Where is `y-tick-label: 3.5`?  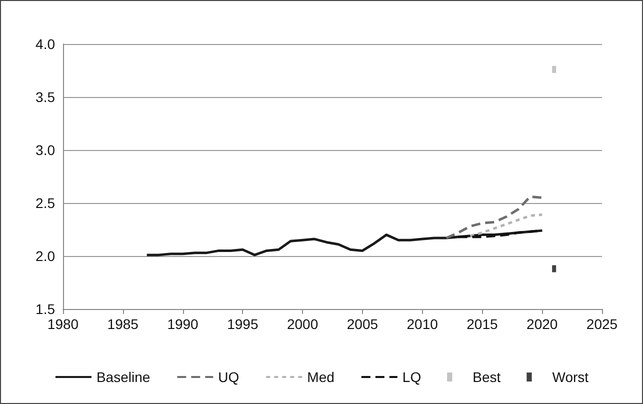
y-tick-label: 3.5 is located at coordinates (46, 97).